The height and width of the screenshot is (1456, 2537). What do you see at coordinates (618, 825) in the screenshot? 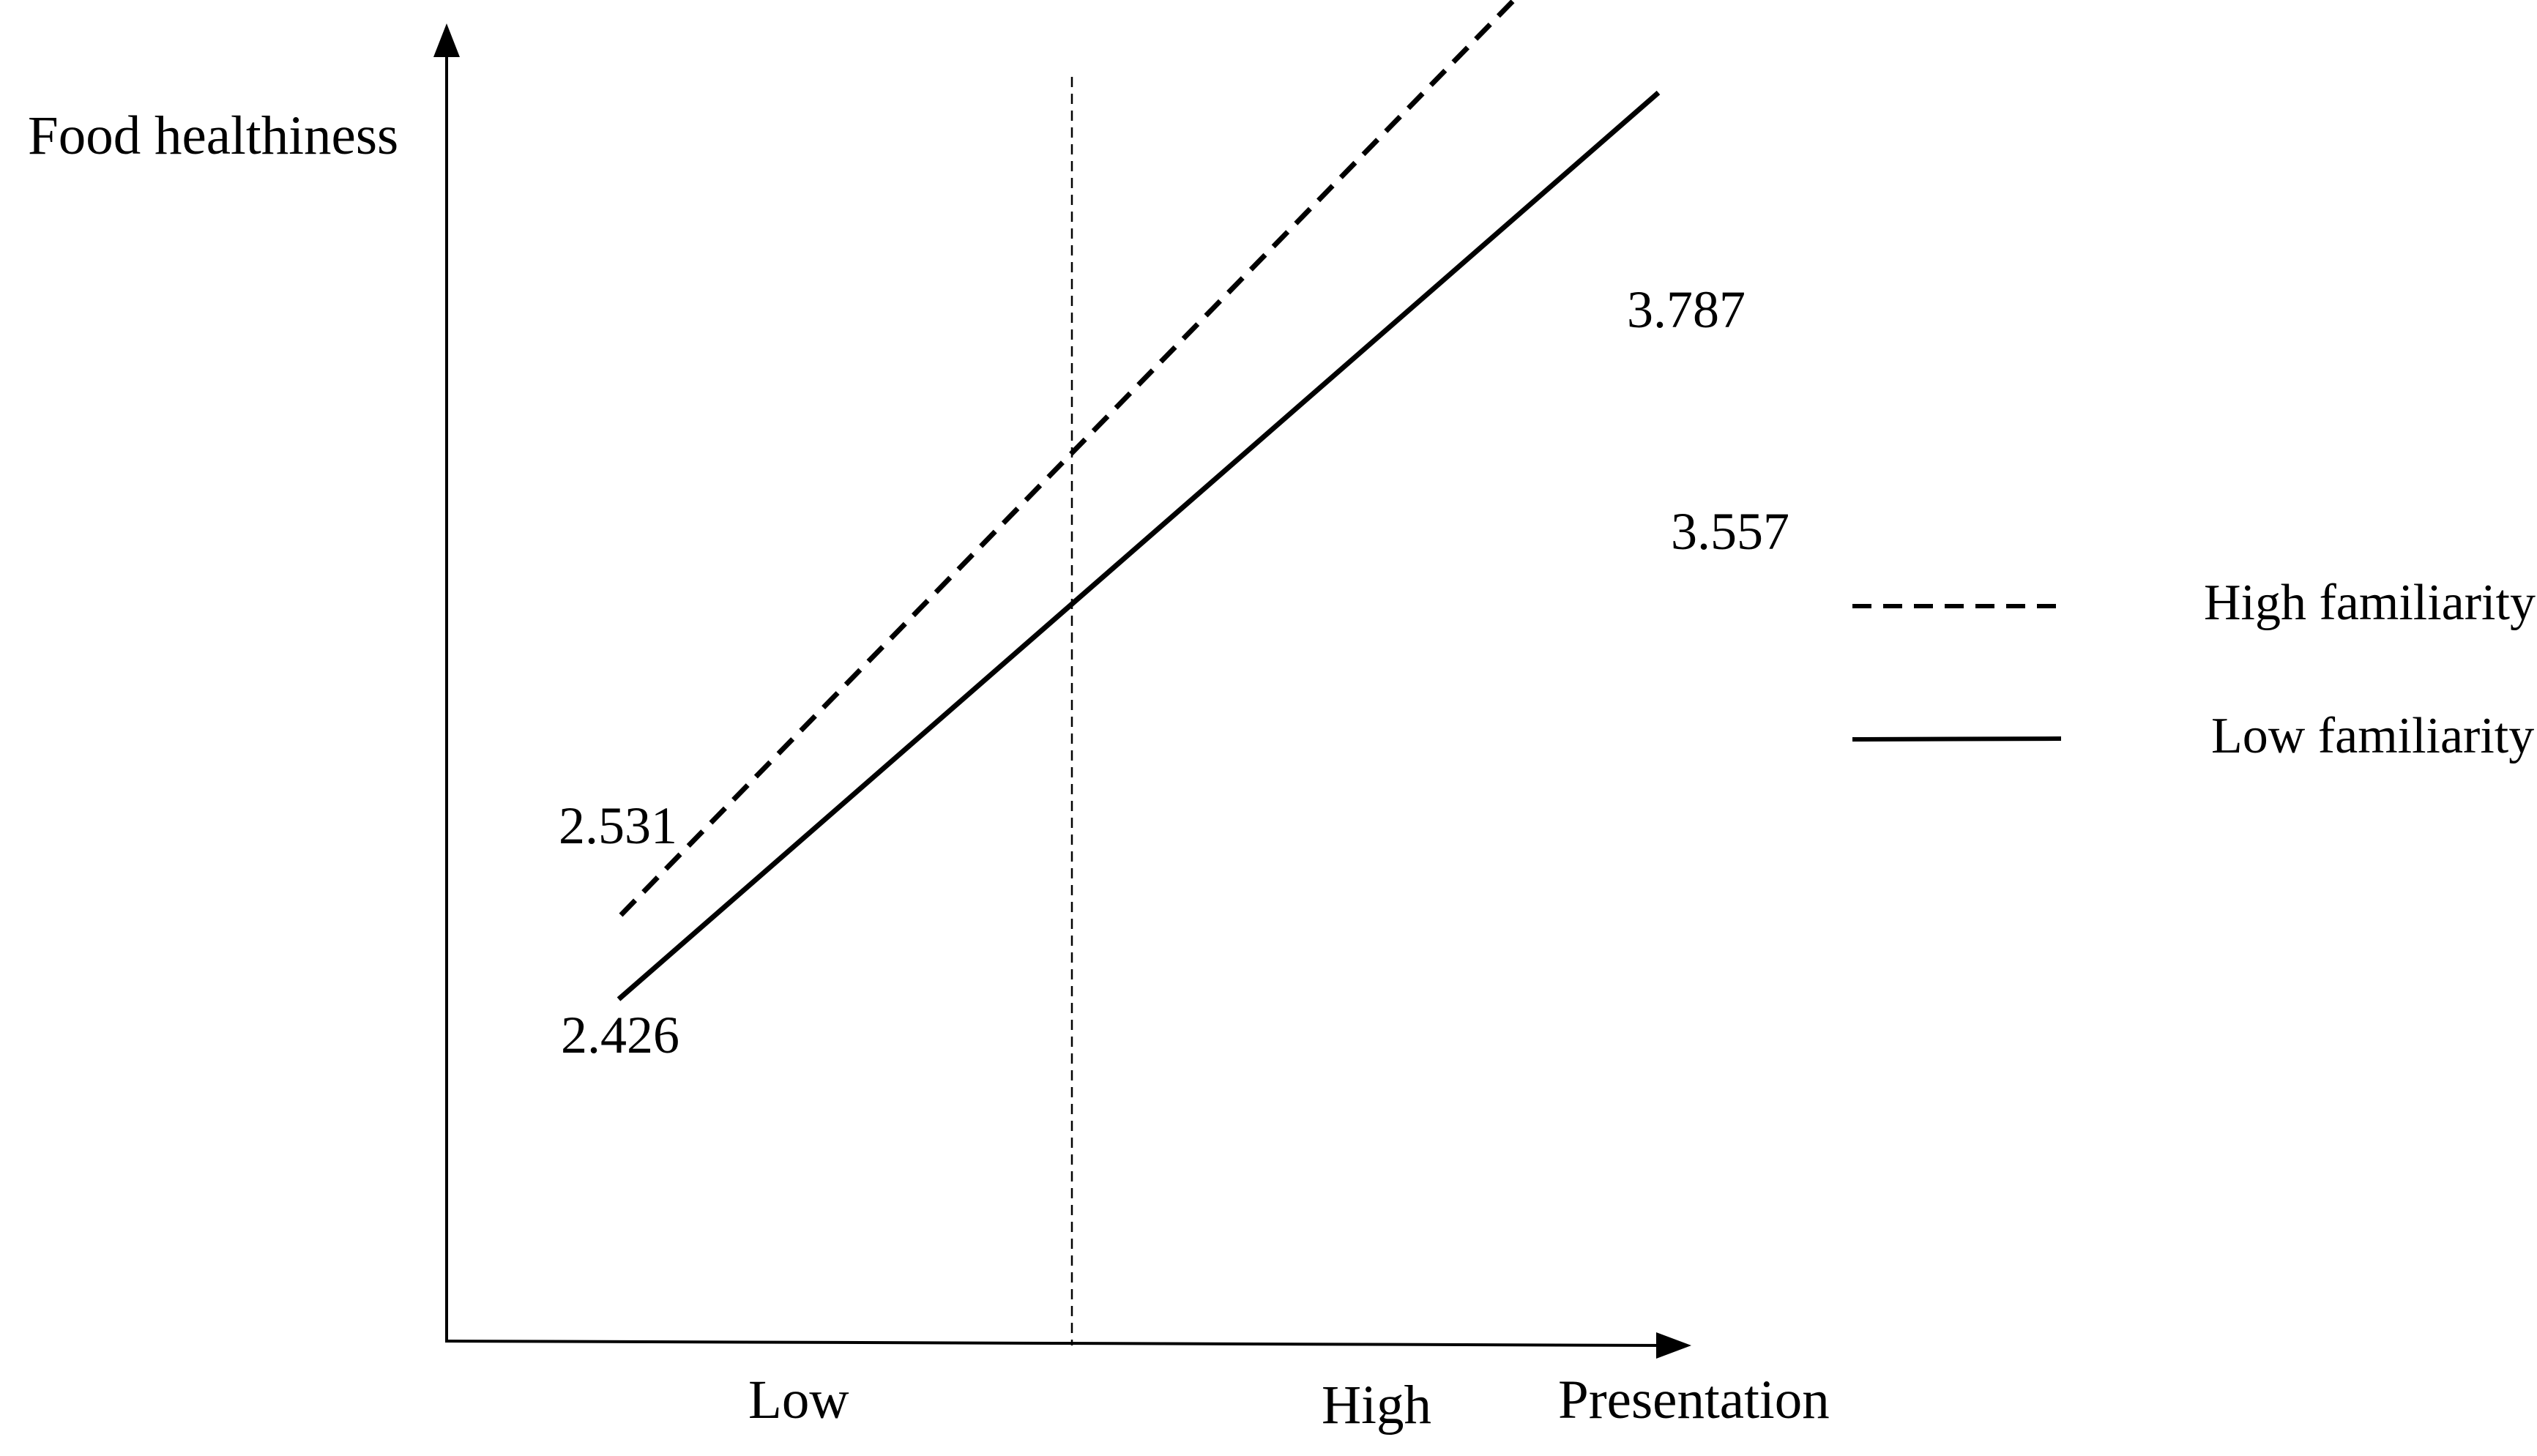
I see `data-label-high-familiarity-low: 2.531` at bounding box center [618, 825].